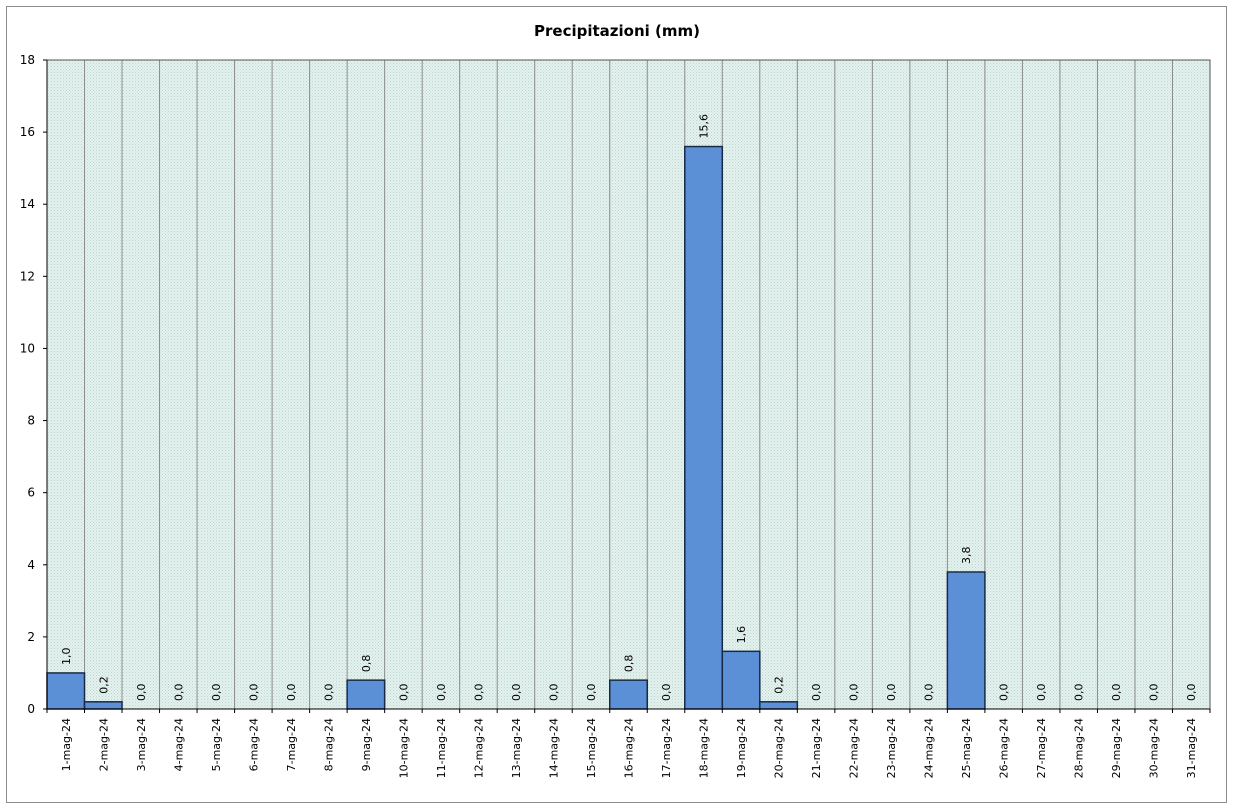 The height and width of the screenshot is (810, 1233). What do you see at coordinates (617, 31) in the screenshot?
I see `chart-title: Precipitazioni (mm)` at bounding box center [617, 31].